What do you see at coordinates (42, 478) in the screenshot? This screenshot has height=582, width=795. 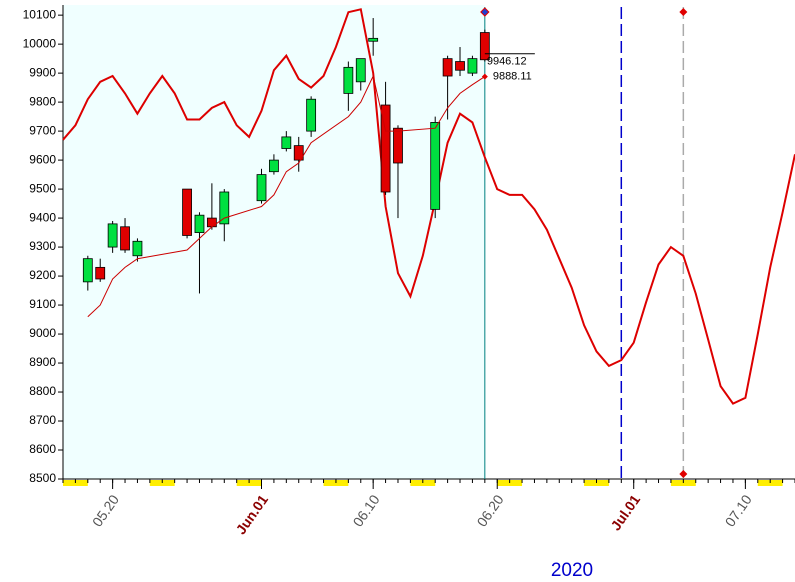 I see `y-tick-label: 8500` at bounding box center [42, 478].